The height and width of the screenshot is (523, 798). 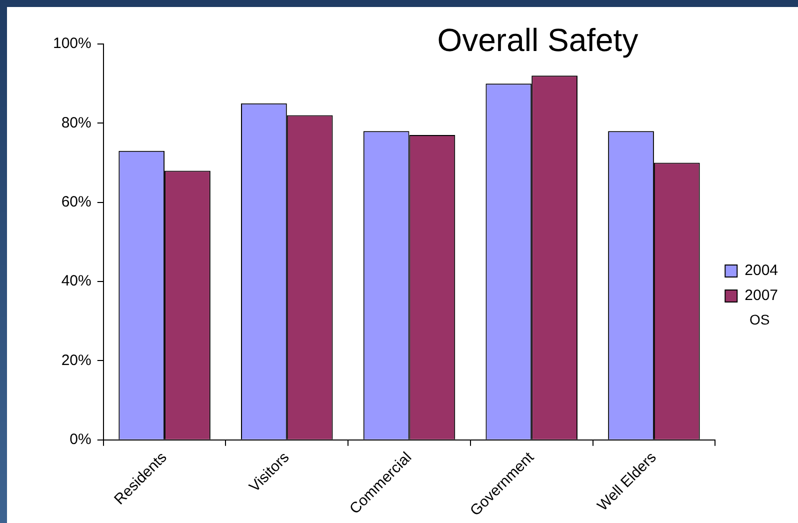 What do you see at coordinates (76, 202) in the screenshot?
I see `y-tick-label: 60%` at bounding box center [76, 202].